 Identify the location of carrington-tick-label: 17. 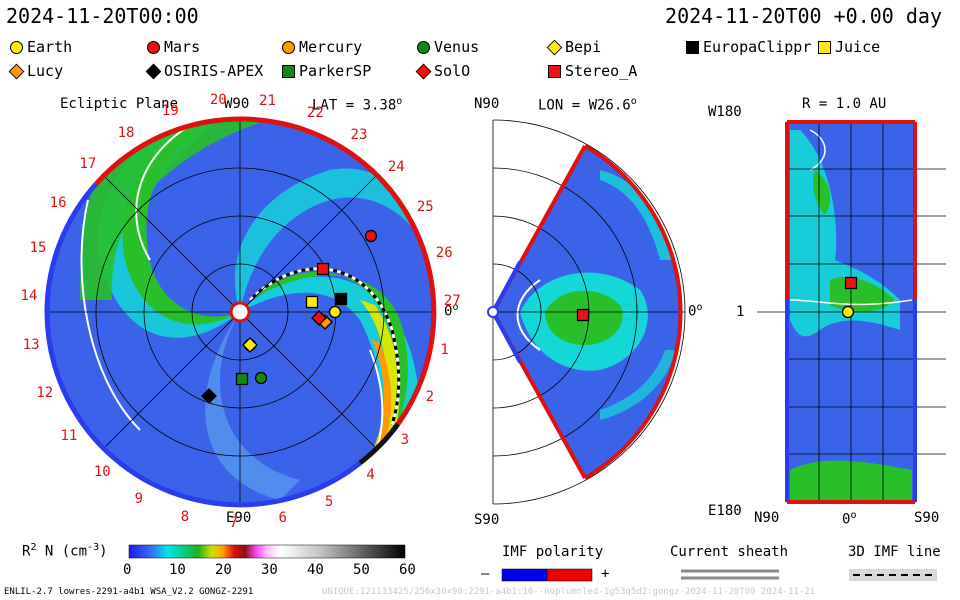
(88, 163).